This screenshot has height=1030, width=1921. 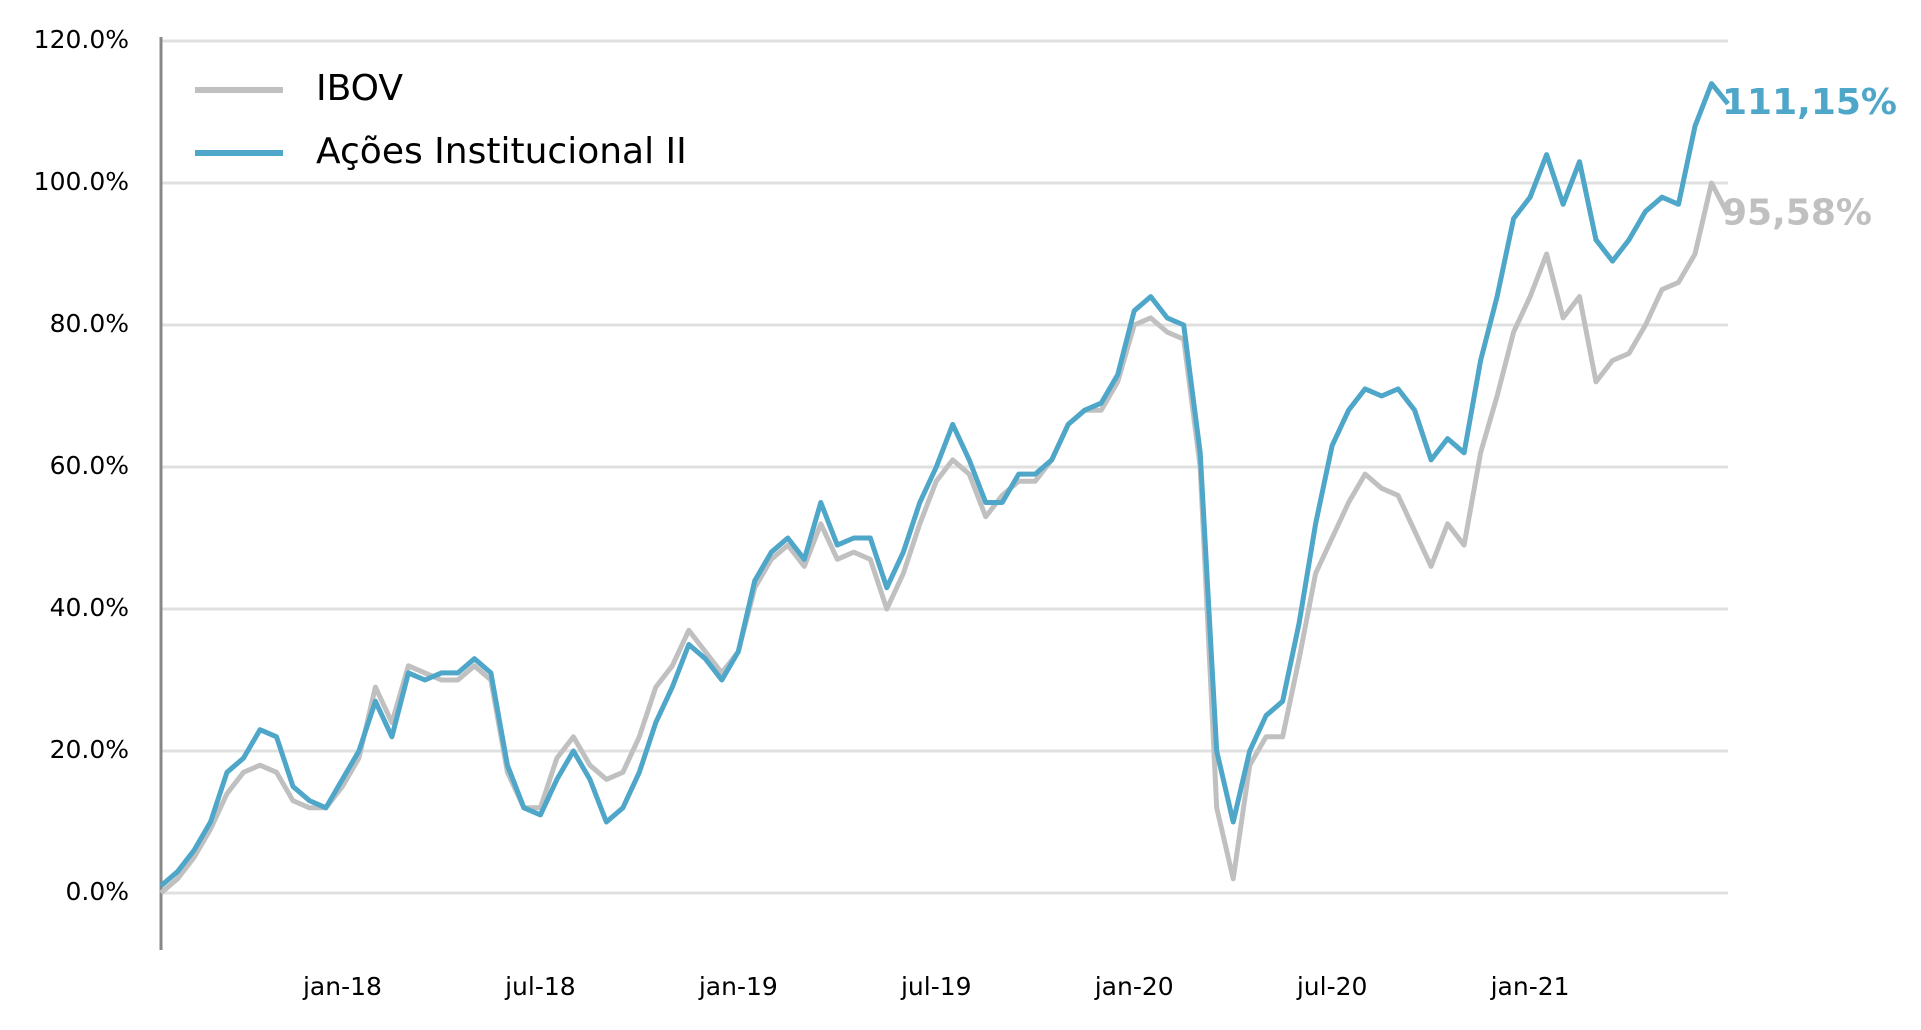 What do you see at coordinates (936, 986) in the screenshot?
I see `x-tick-label: jul-19` at bounding box center [936, 986].